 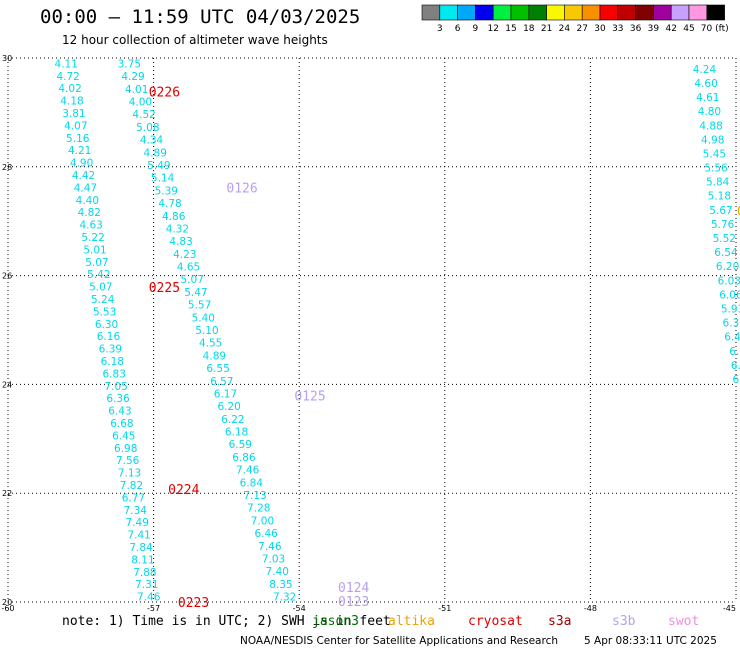 What do you see at coordinates (104, 312) in the screenshot?
I see `wave-height-value: 5.53` at bounding box center [104, 312].